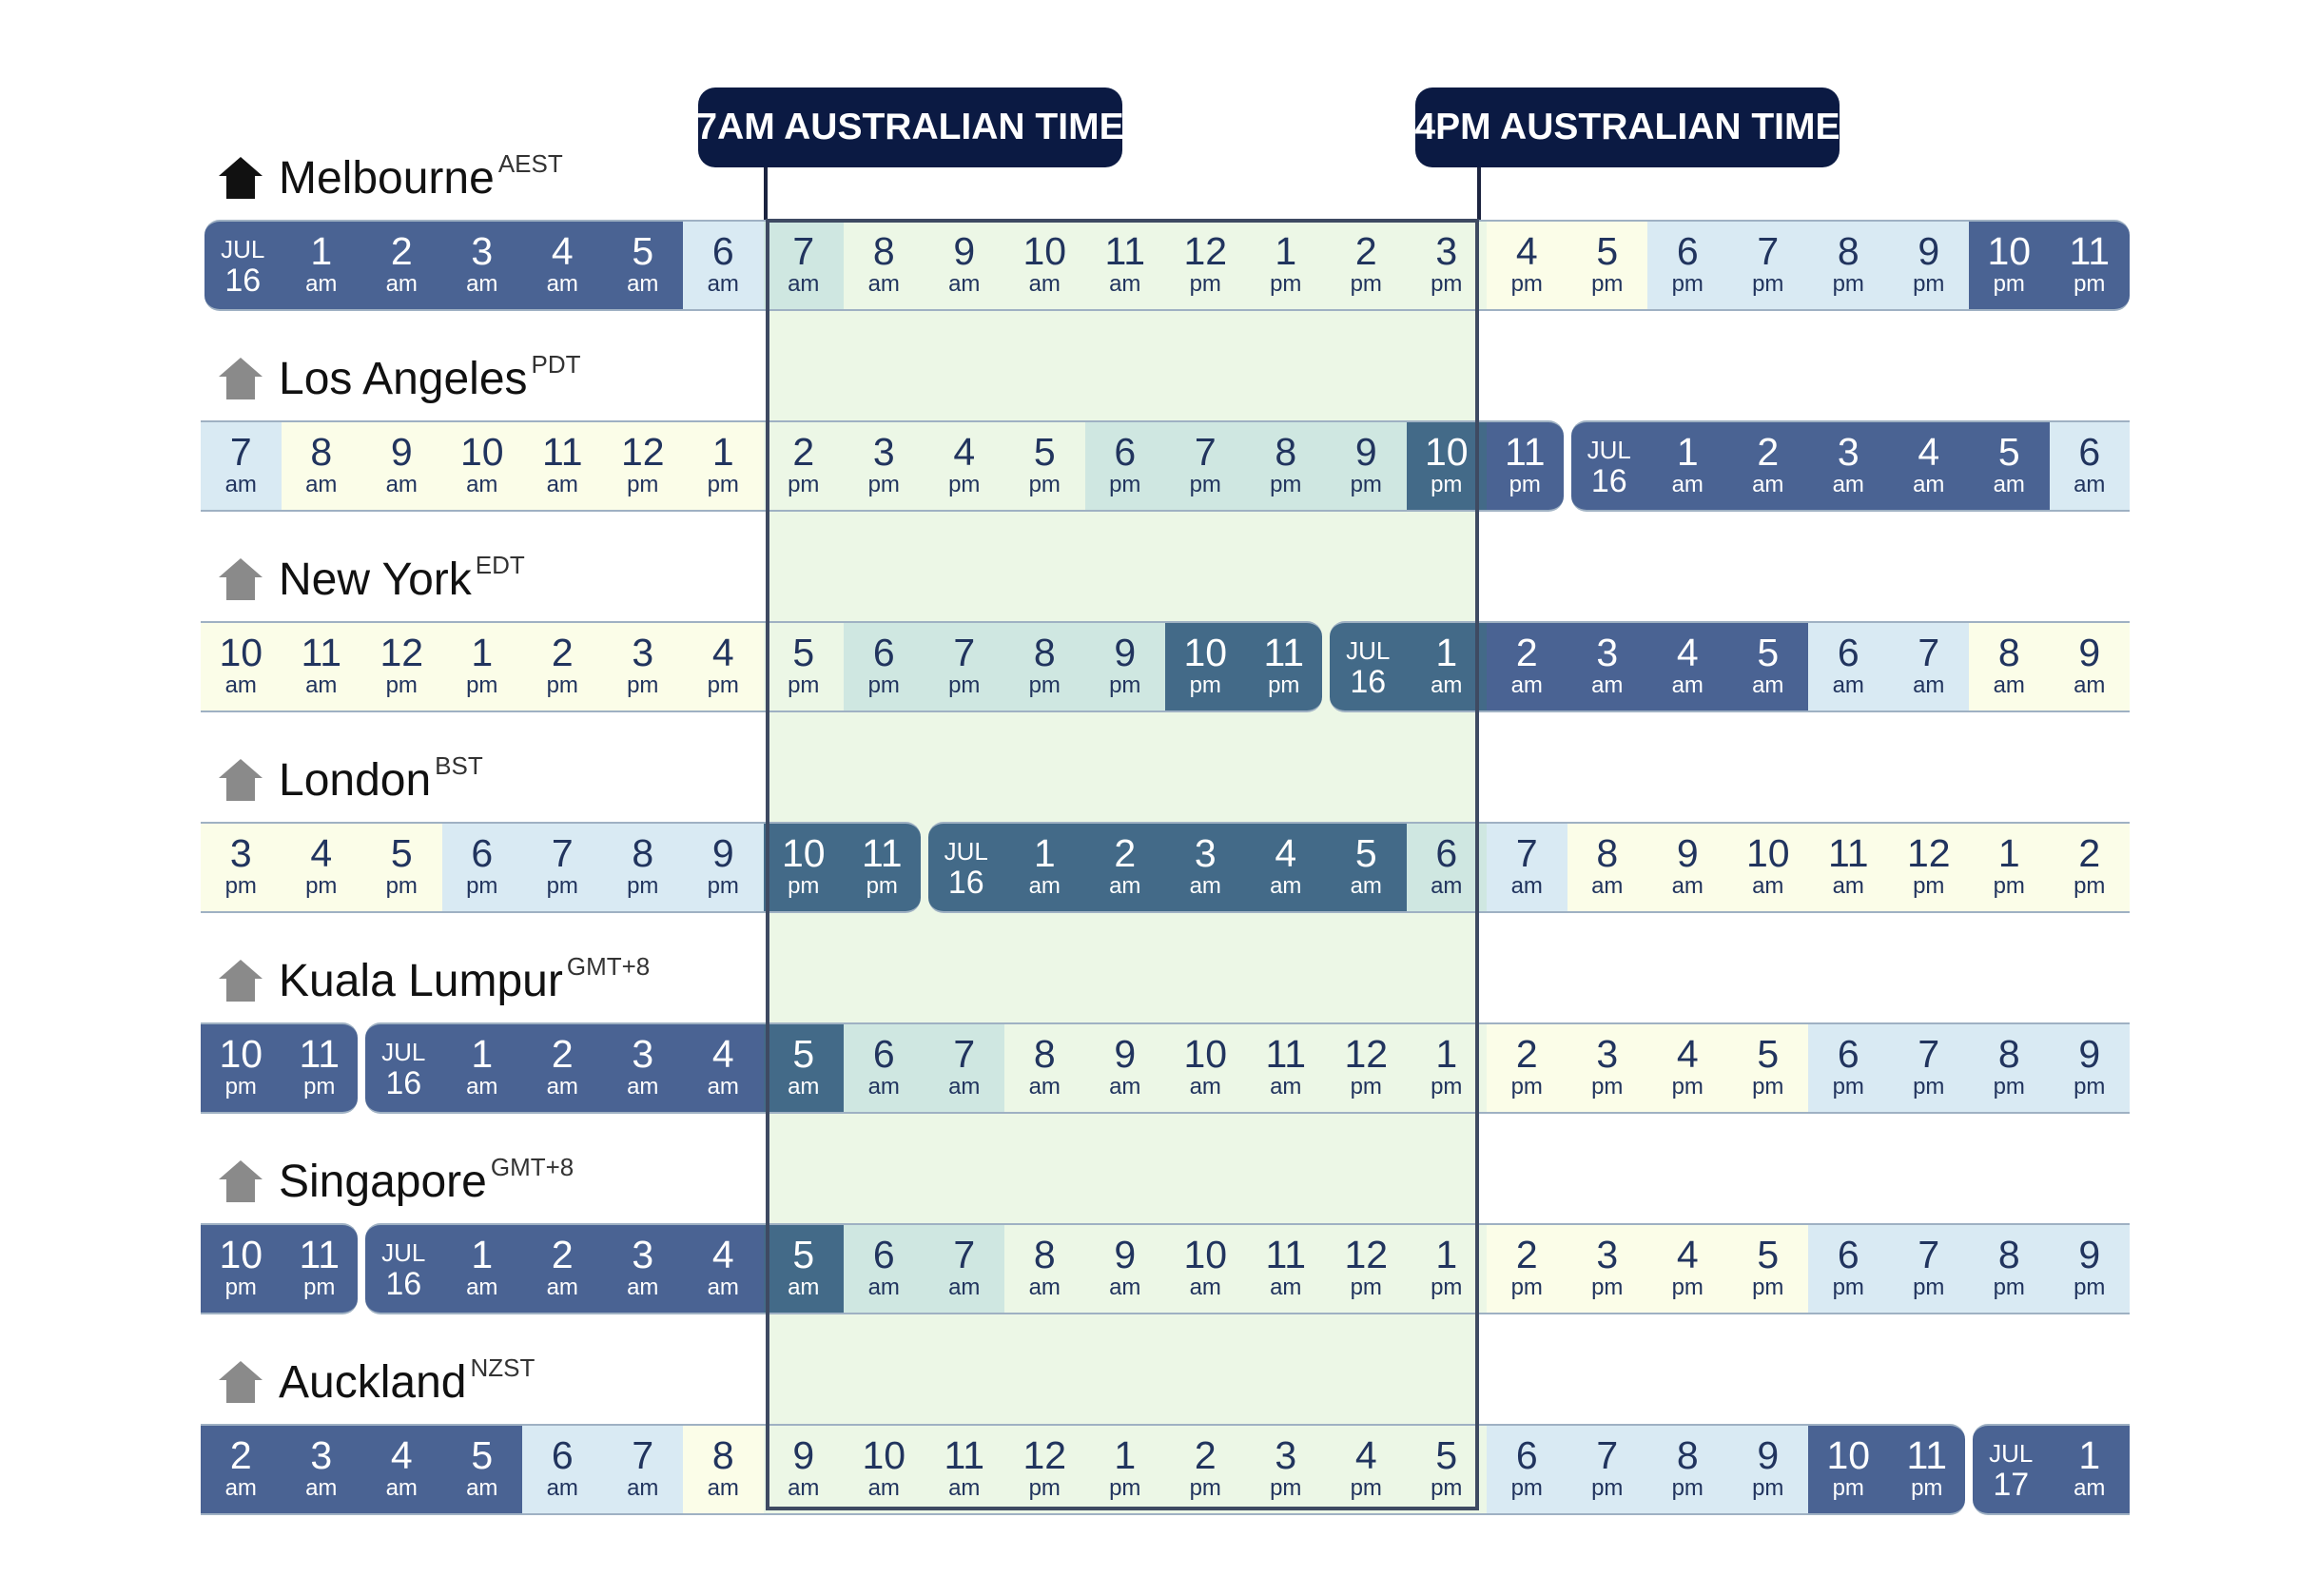 This screenshot has height=1596, width=2317. I want to click on zone-label: AEST, so click(530, 163).